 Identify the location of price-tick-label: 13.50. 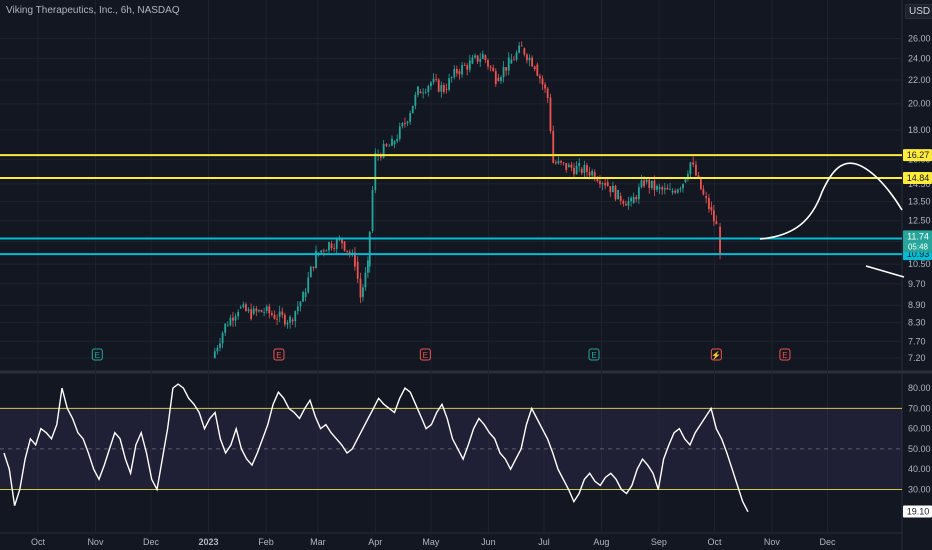
(919, 202).